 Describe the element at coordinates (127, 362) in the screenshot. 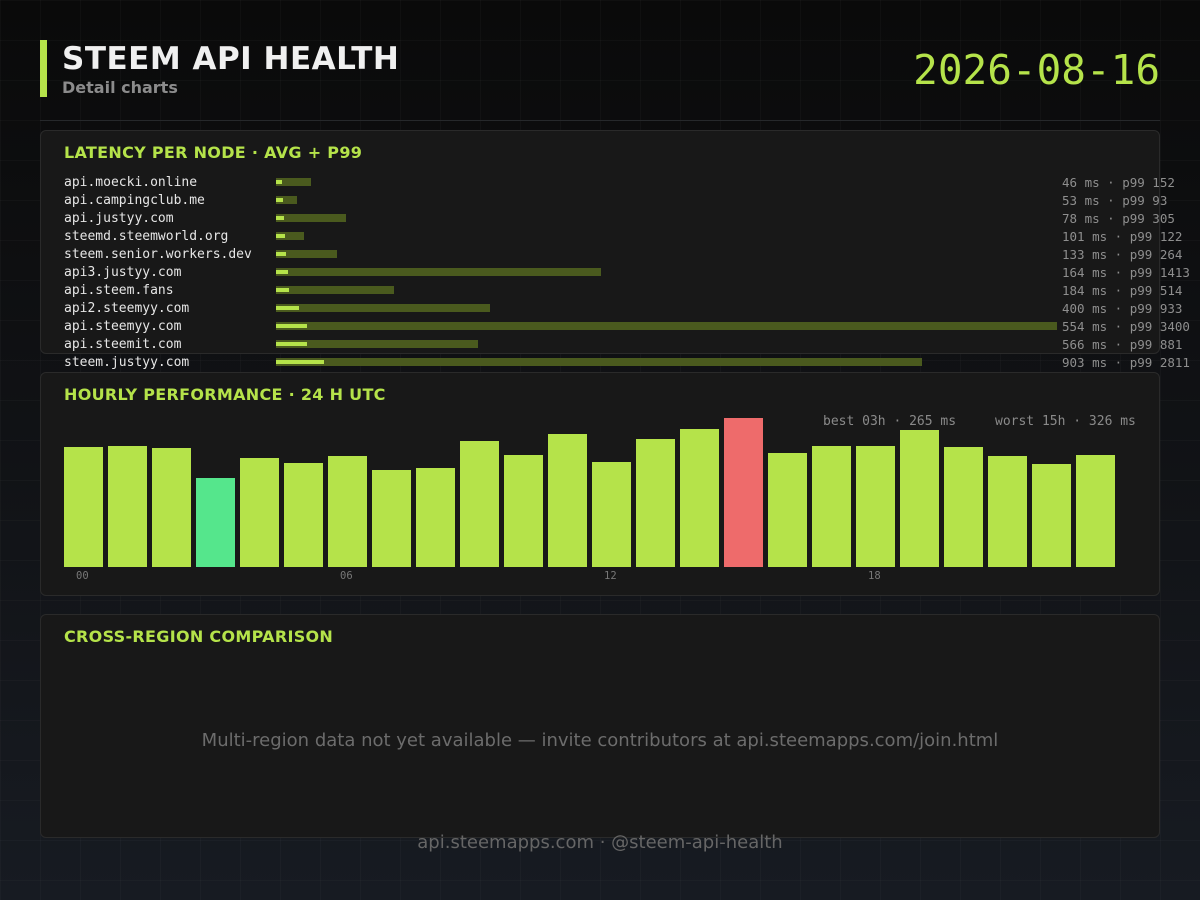

I see `node-name: steem.justyy.com` at that location.